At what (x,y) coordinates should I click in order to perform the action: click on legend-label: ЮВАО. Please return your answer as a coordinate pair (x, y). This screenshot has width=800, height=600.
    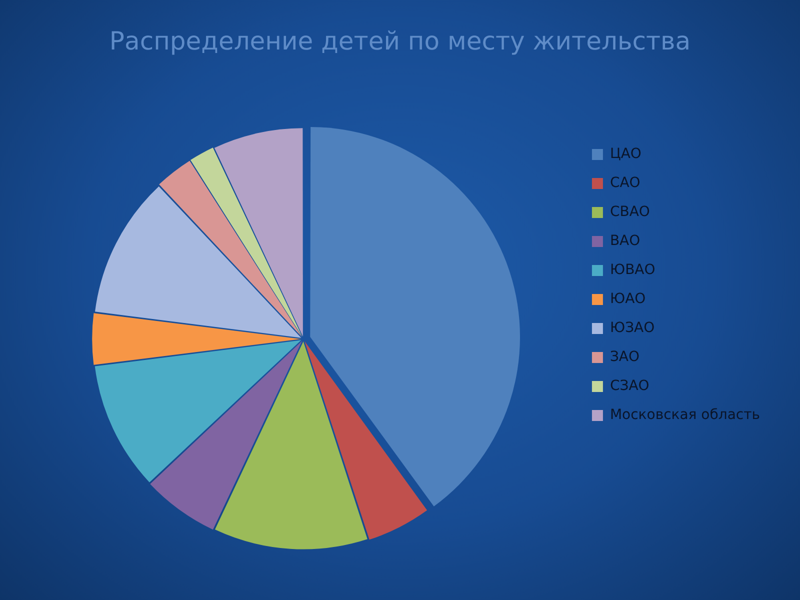
    Looking at the image, I should click on (633, 270).